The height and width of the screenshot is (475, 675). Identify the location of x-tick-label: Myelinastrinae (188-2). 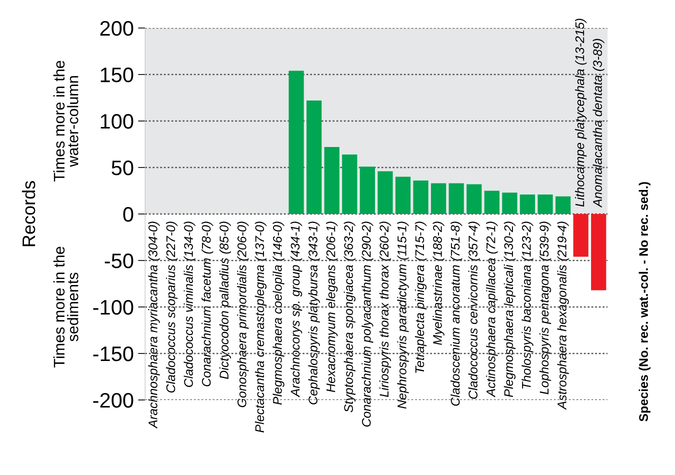
(438, 283).